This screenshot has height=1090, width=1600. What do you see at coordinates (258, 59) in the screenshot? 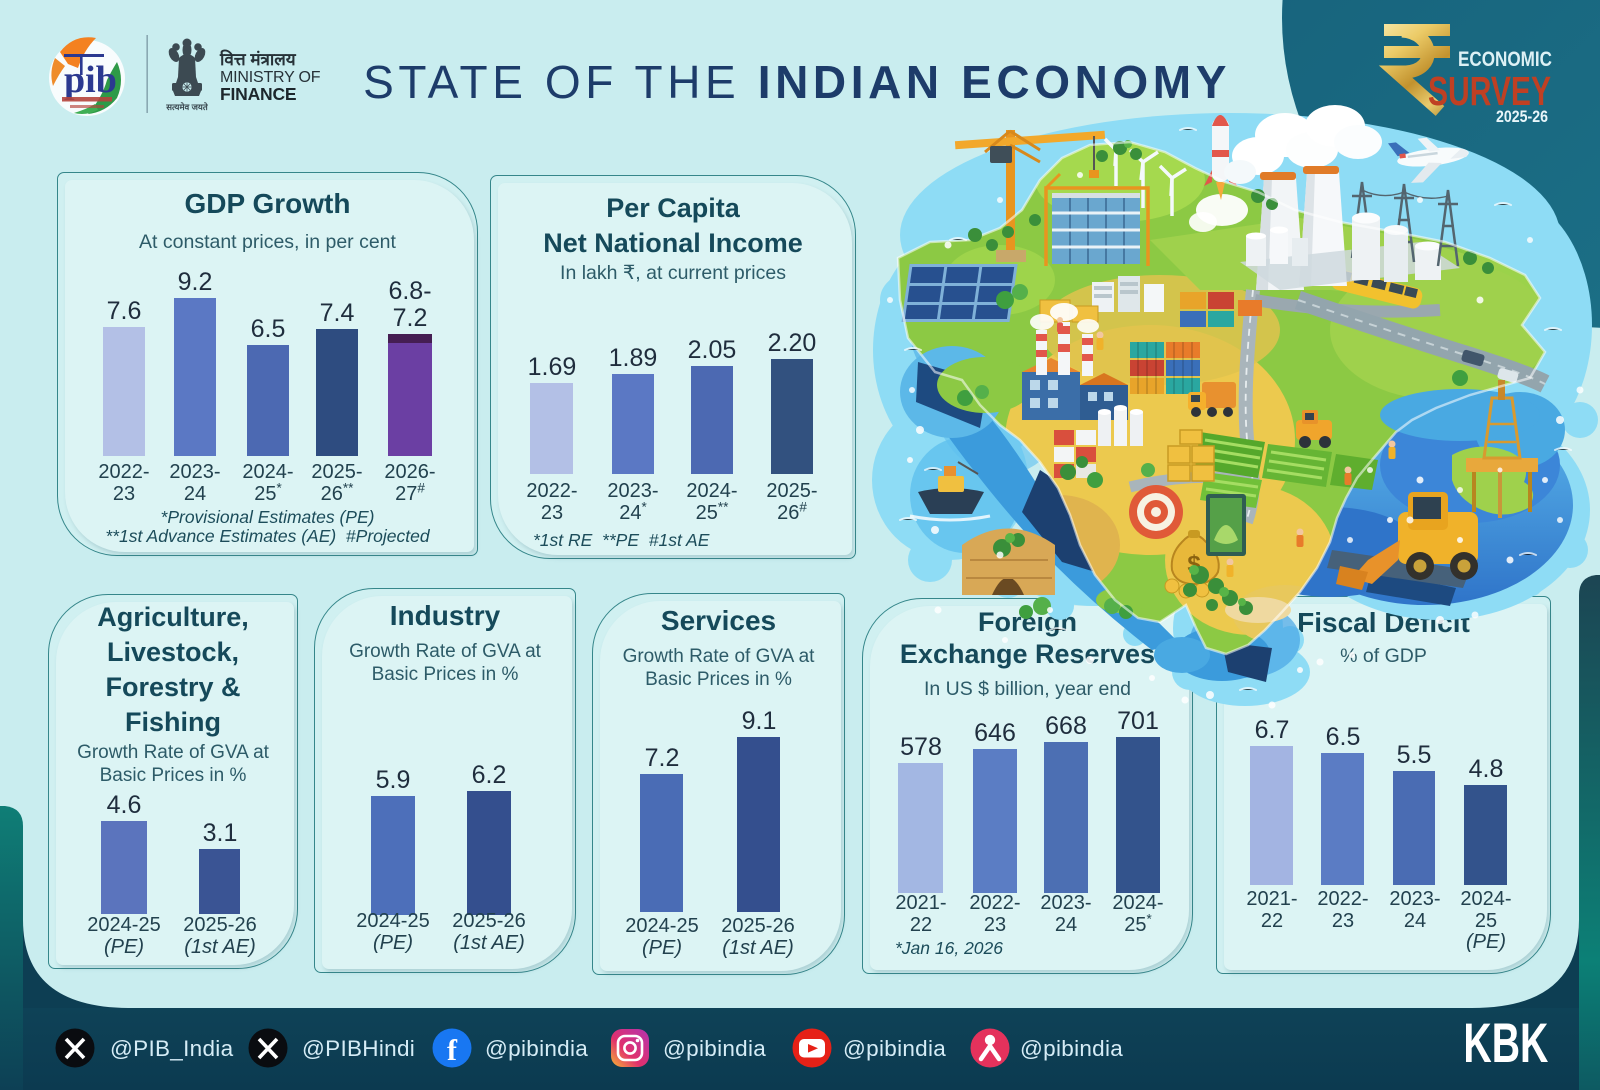
I see `svg-text: वित्त मंत्रालय` at bounding box center [258, 59].